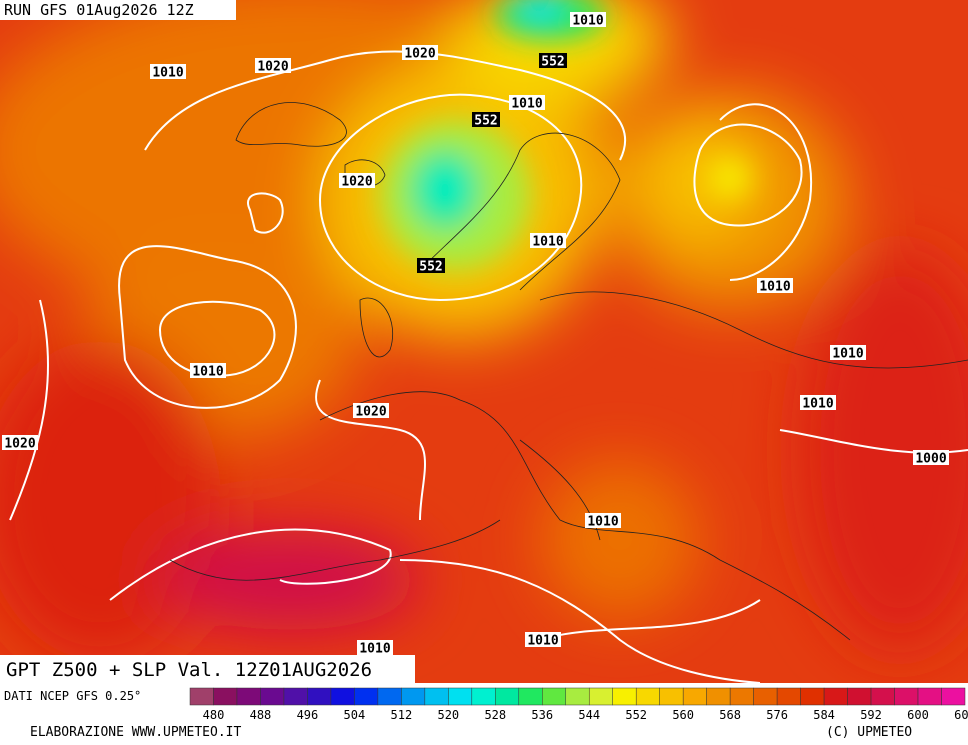 The width and height of the screenshot is (968, 745). I want to click on colorbar-label: 520, so click(448, 715).